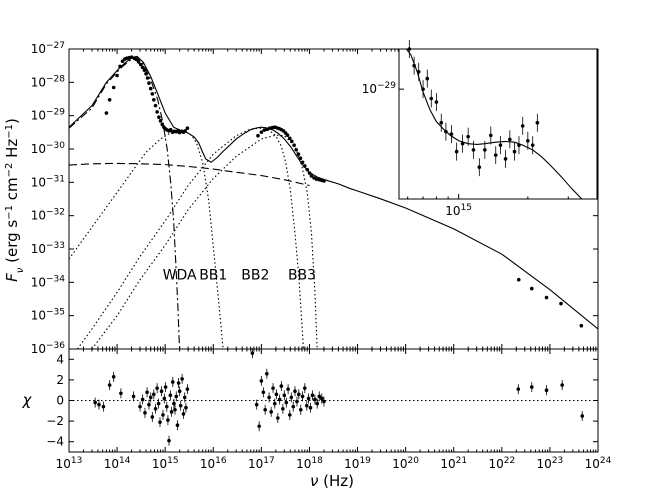  Describe the element at coordinates (498, 124) in the screenshot. I see `inset-axes-frame` at that location.